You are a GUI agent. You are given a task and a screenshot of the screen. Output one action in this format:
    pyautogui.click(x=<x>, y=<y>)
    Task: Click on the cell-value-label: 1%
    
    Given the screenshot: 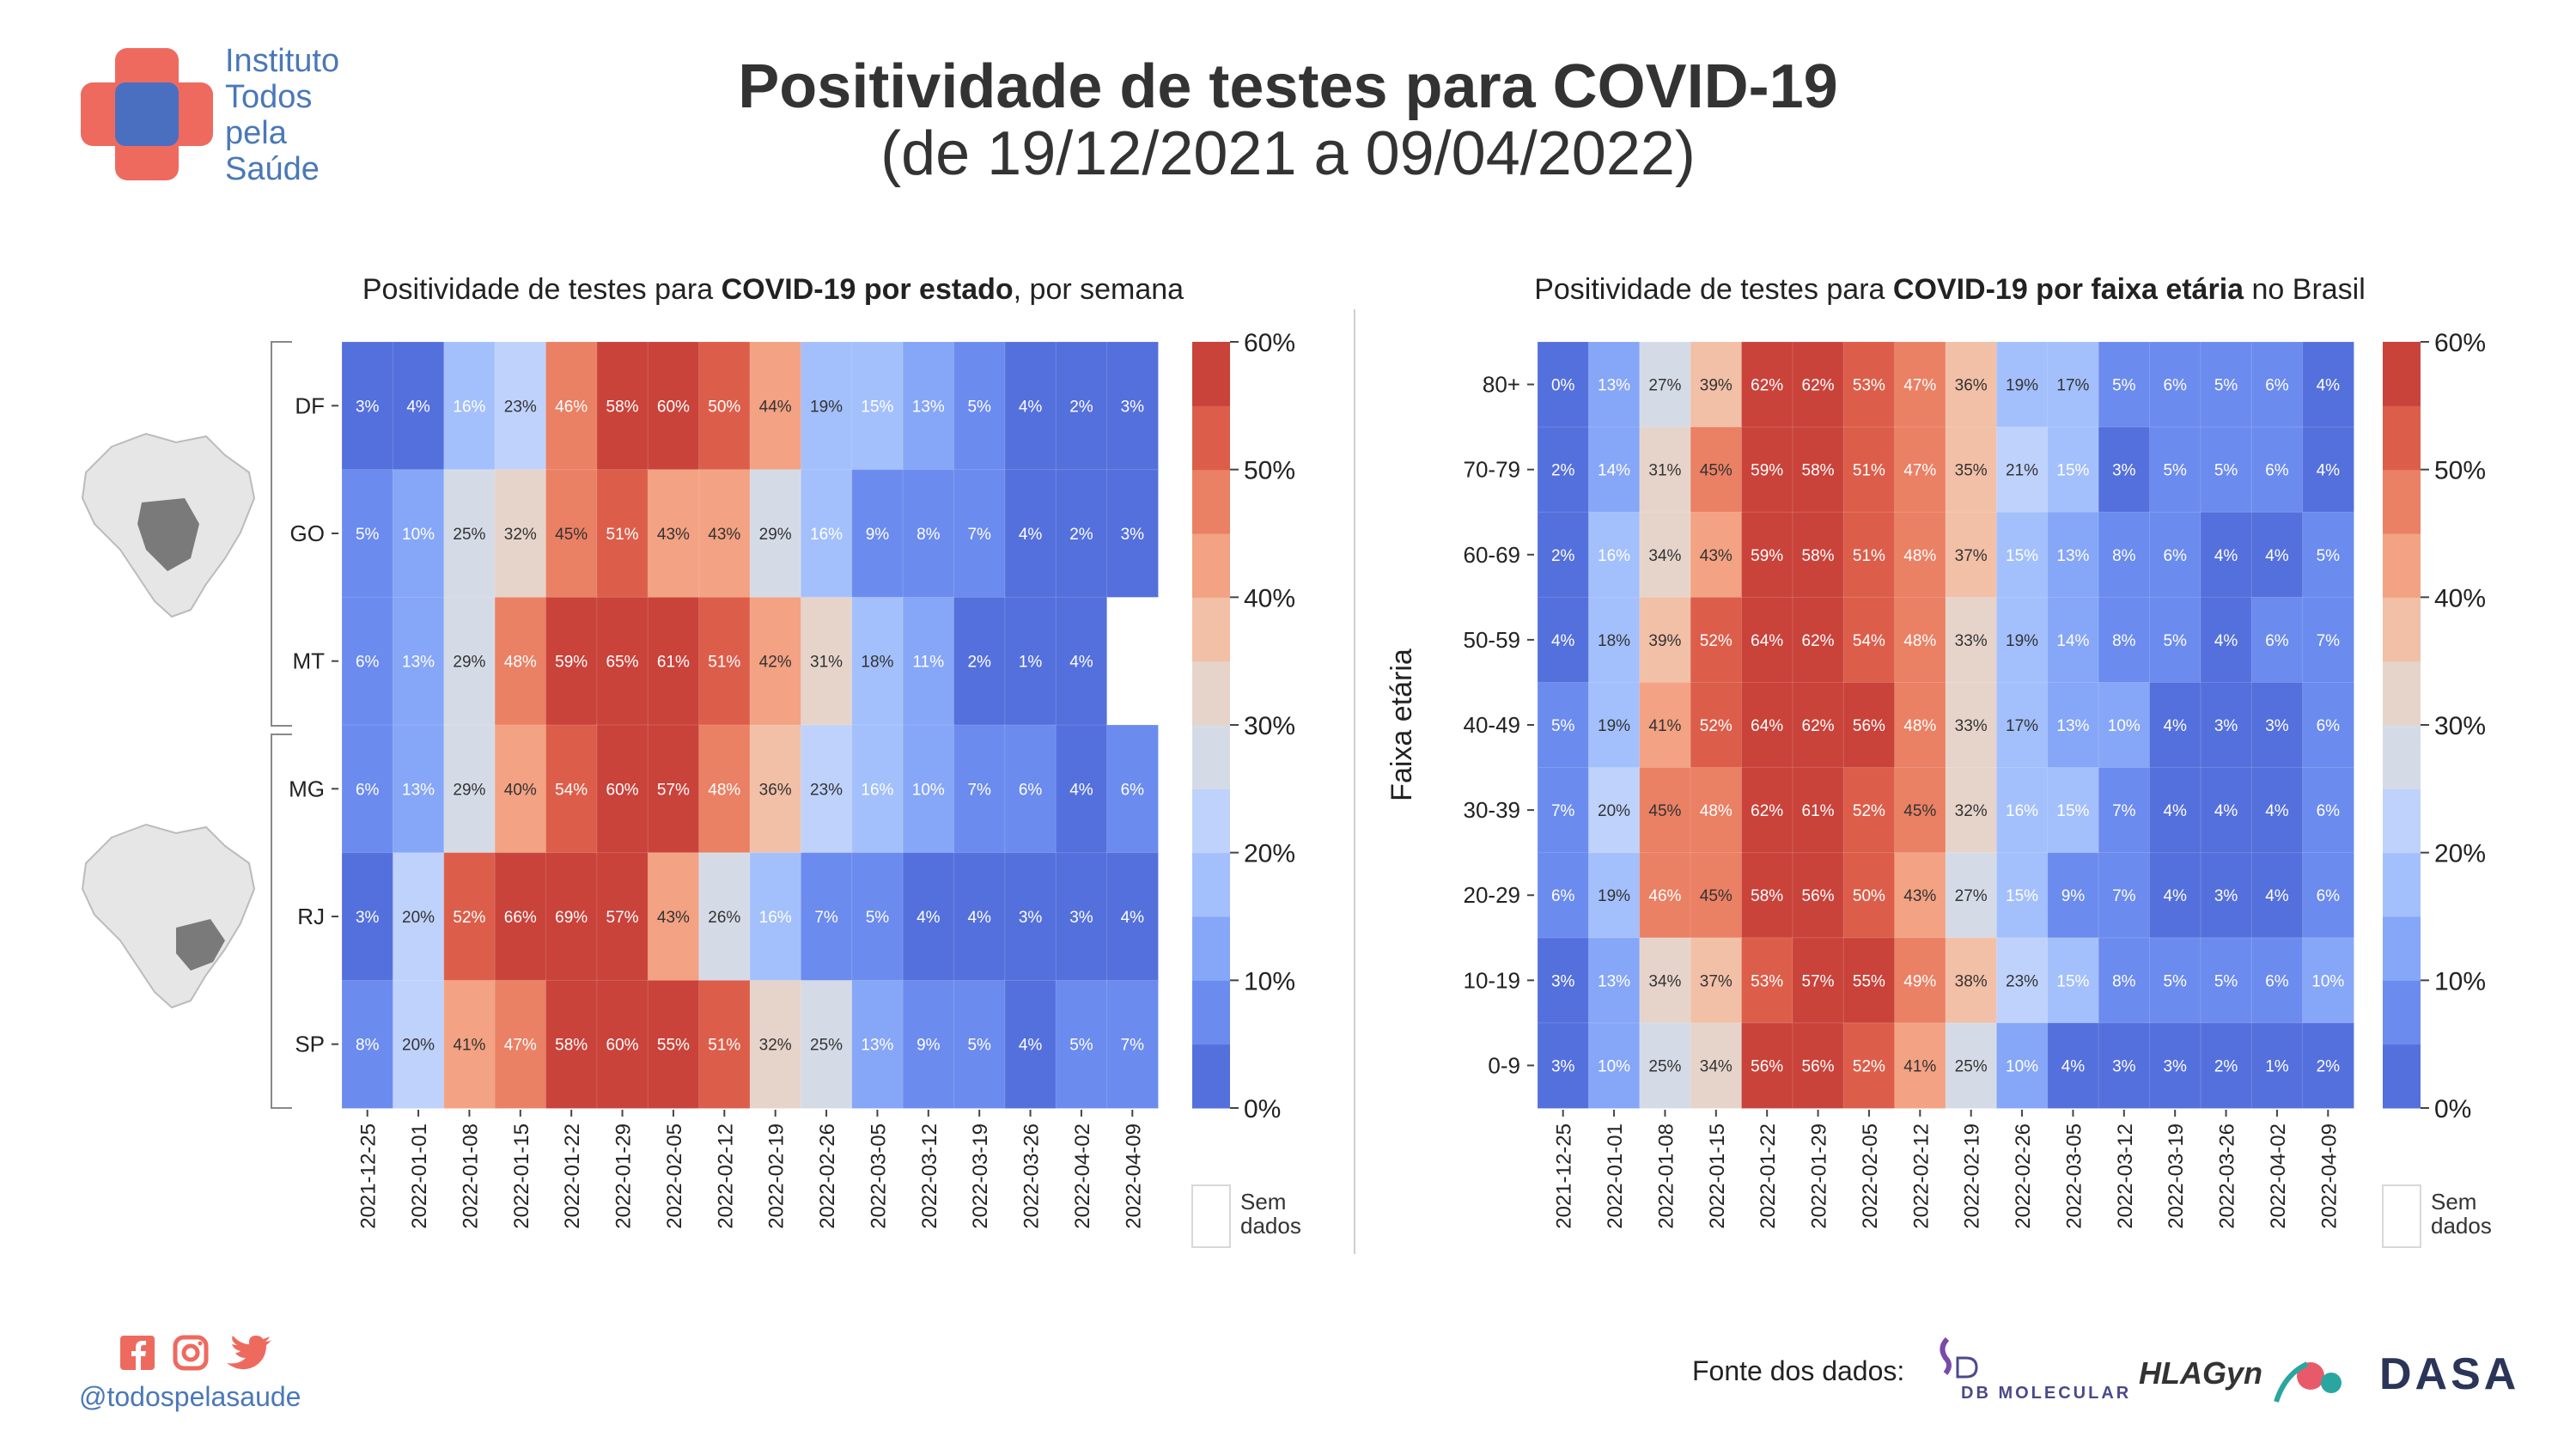 What is the action you would take?
    pyautogui.click(x=2277, y=1066)
    